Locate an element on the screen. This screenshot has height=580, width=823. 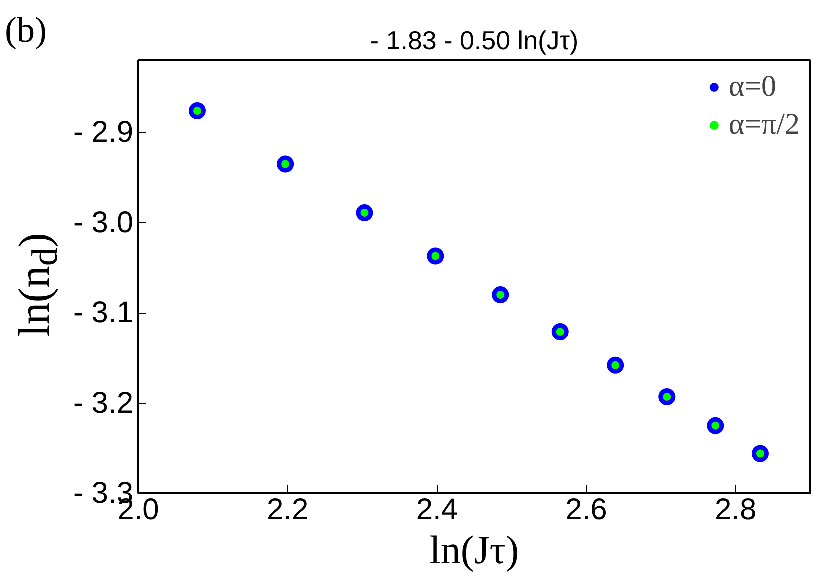
y-tick-label: - 3.0 is located at coordinates (103, 223).